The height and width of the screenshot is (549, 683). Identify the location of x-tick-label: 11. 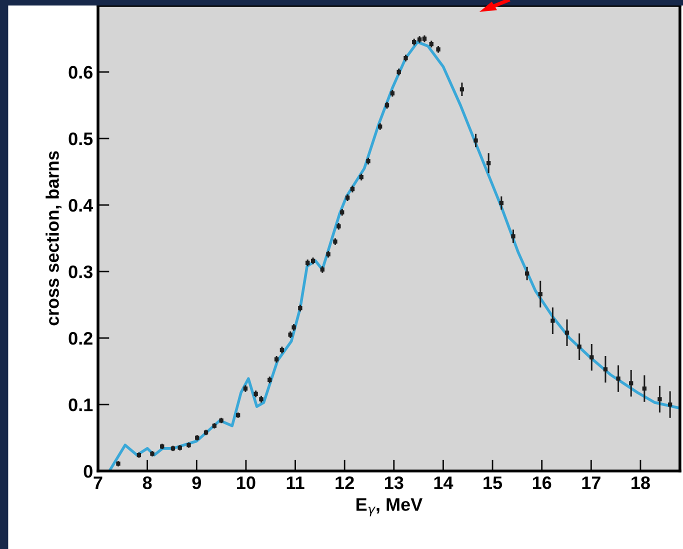
(295, 482).